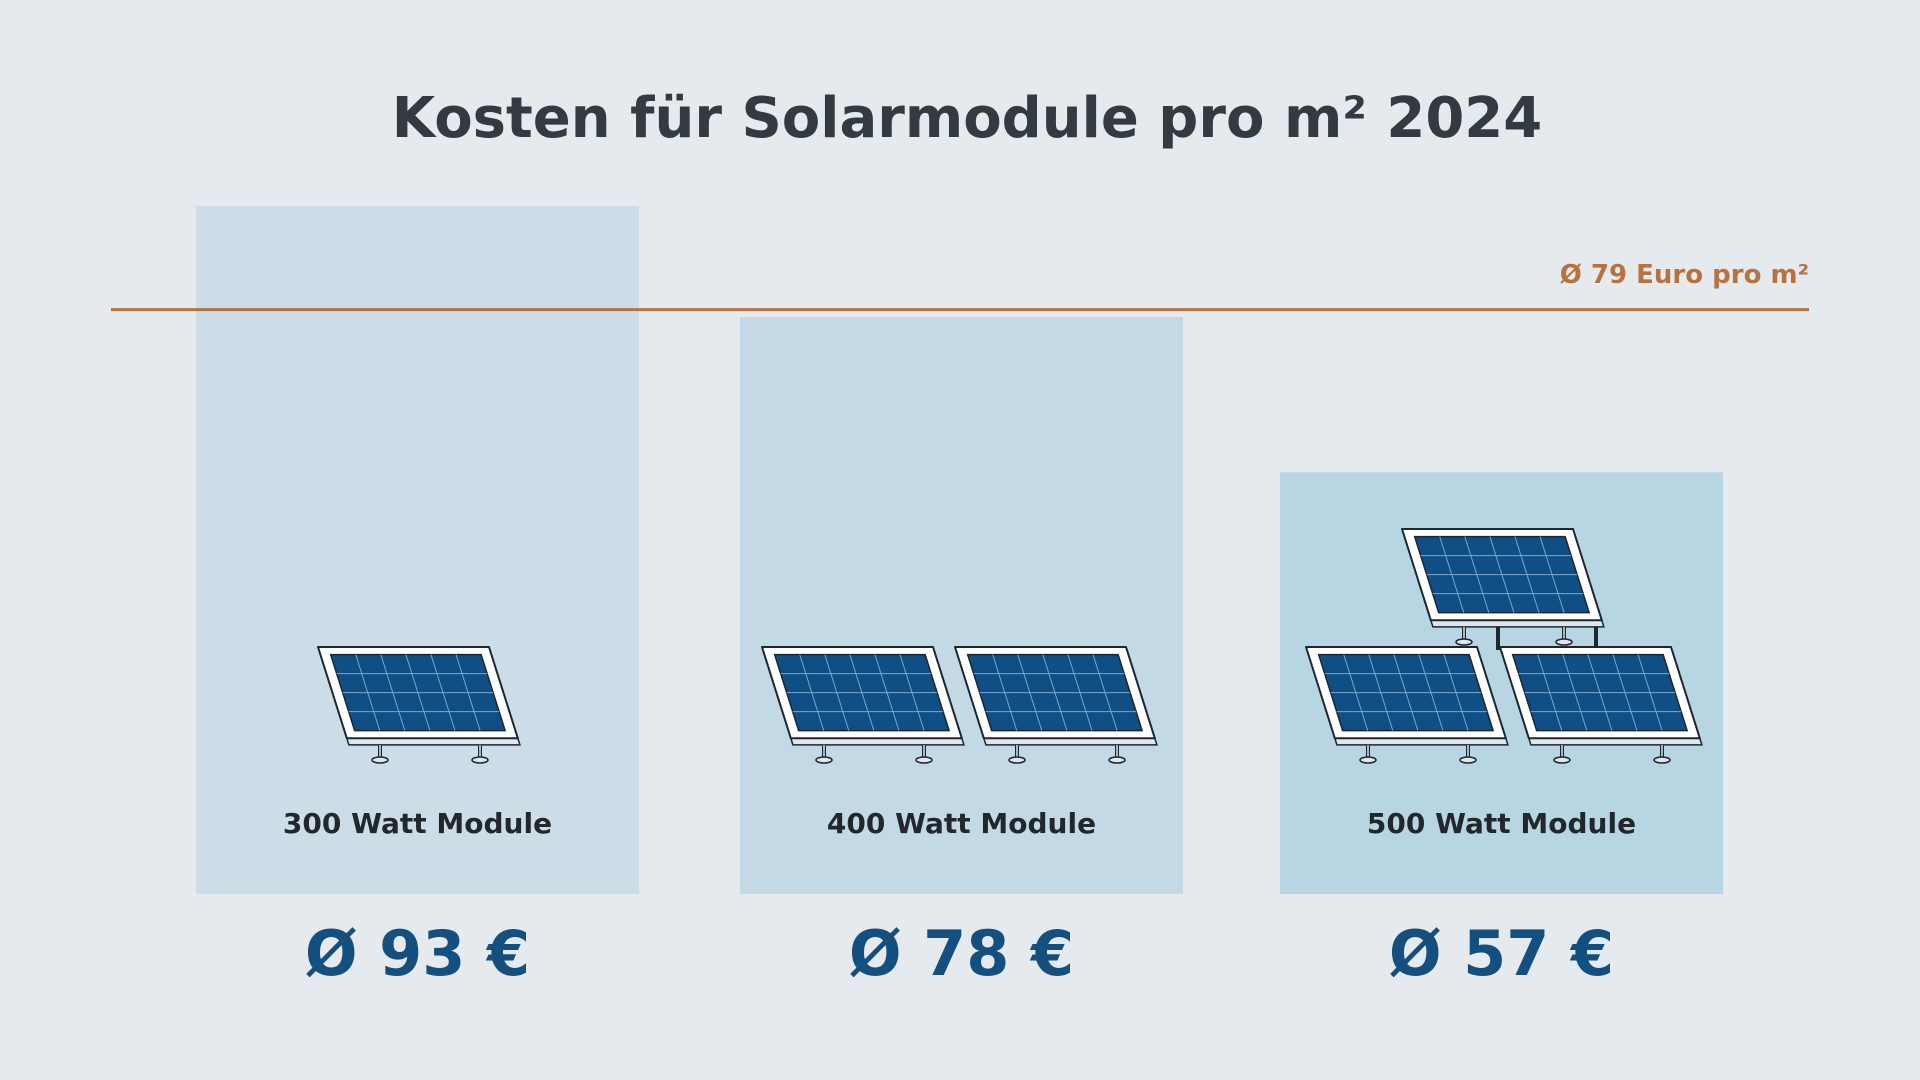 Image resolution: width=1920 pixels, height=1080 pixels. What do you see at coordinates (417, 953) in the screenshot?
I see `value-label: Ø 93 €` at bounding box center [417, 953].